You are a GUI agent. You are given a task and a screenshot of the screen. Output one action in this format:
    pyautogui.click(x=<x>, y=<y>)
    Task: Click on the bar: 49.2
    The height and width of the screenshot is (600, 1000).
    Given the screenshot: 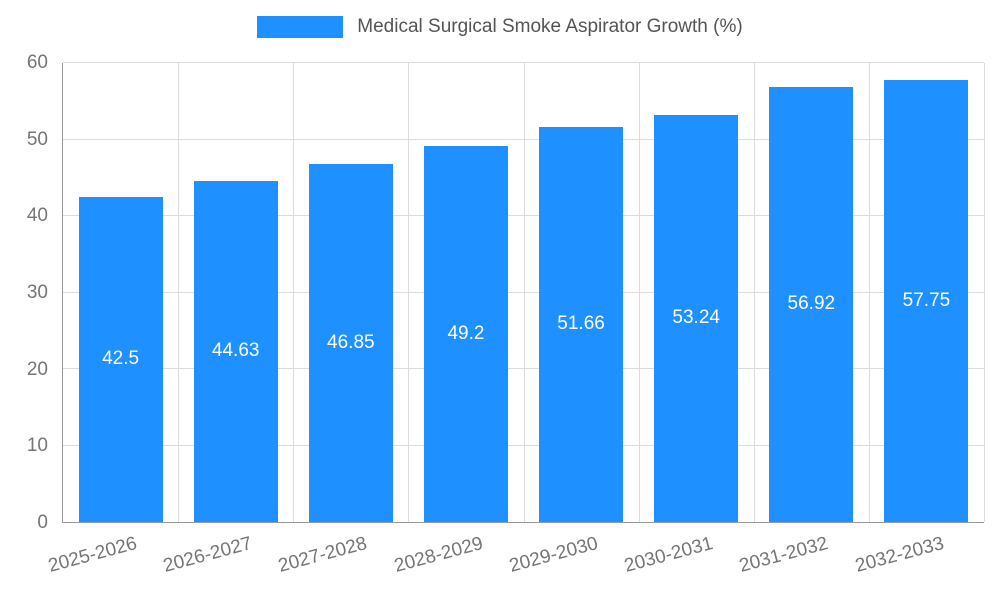 What is the action you would take?
    pyautogui.click(x=465, y=333)
    